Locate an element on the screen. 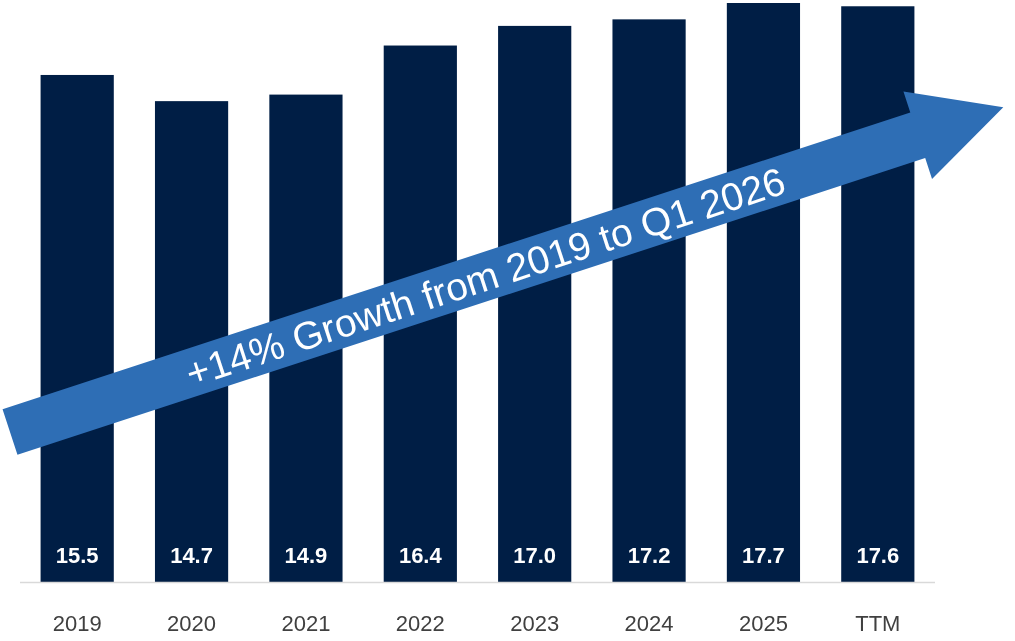 Image resolution: width=1015 pixels, height=641 pixels. x-tick-label: 2019 is located at coordinates (77, 623).